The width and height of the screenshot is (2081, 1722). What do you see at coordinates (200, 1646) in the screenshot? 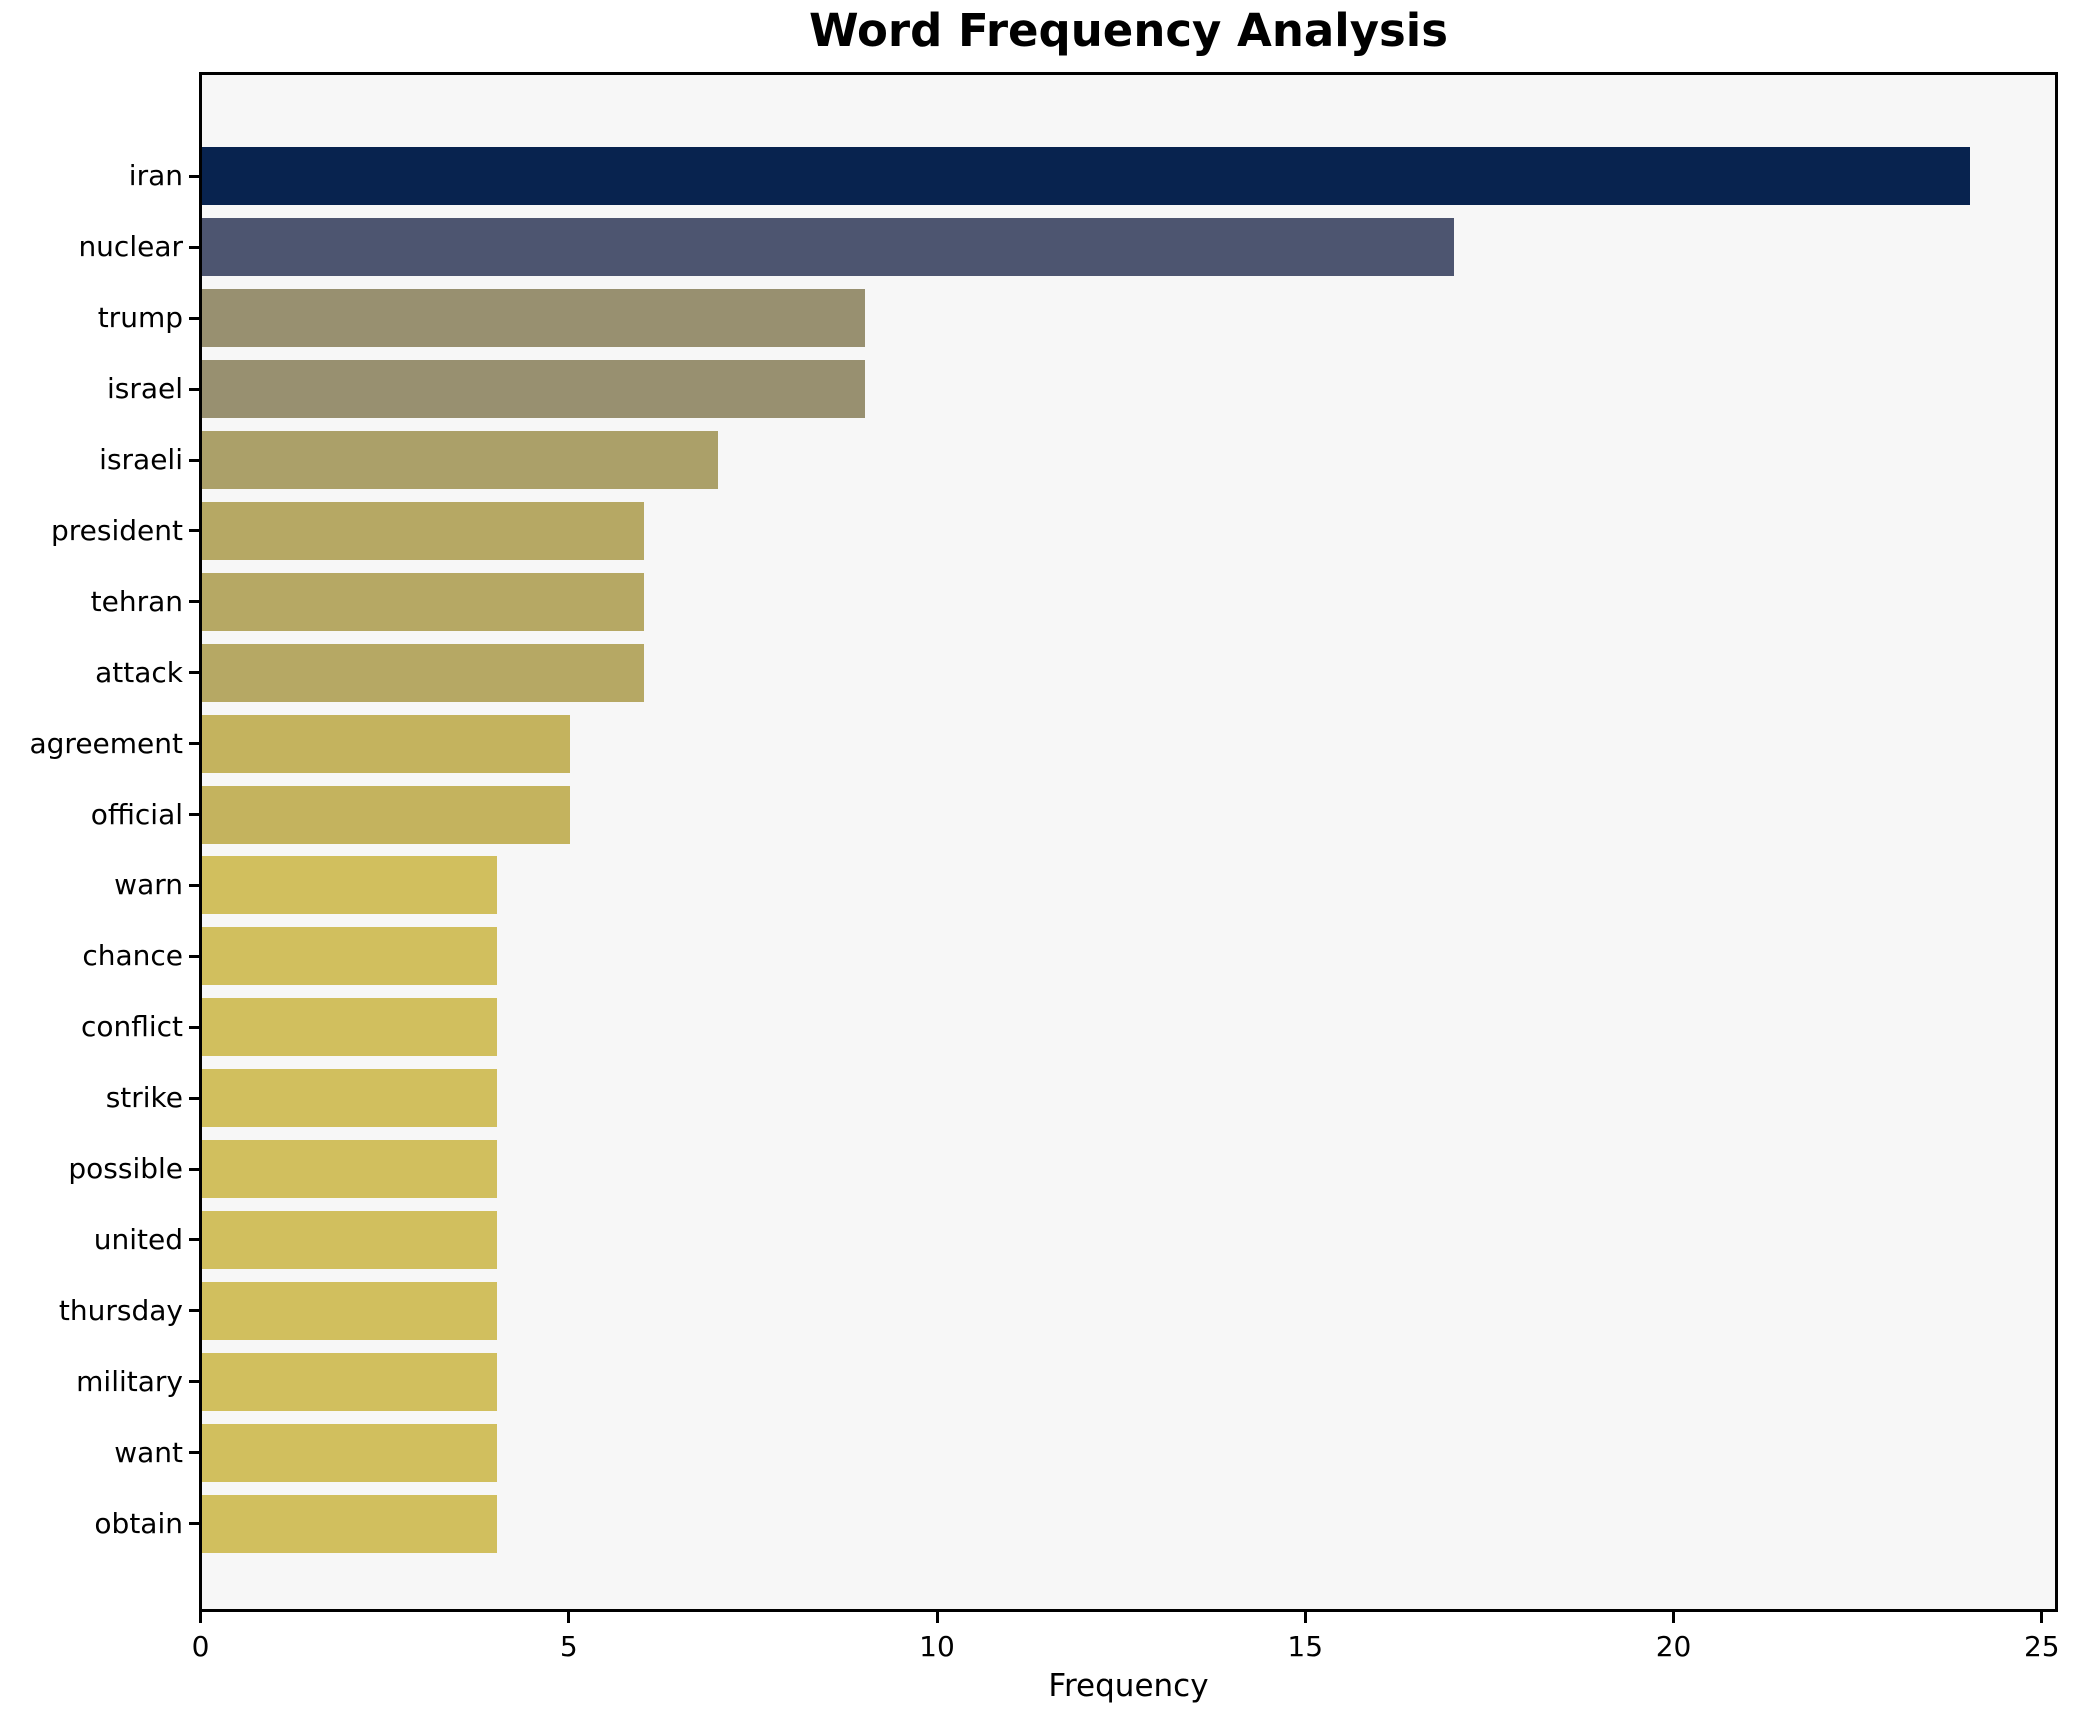
I see `x-tick-label-0: 0` at bounding box center [200, 1646].